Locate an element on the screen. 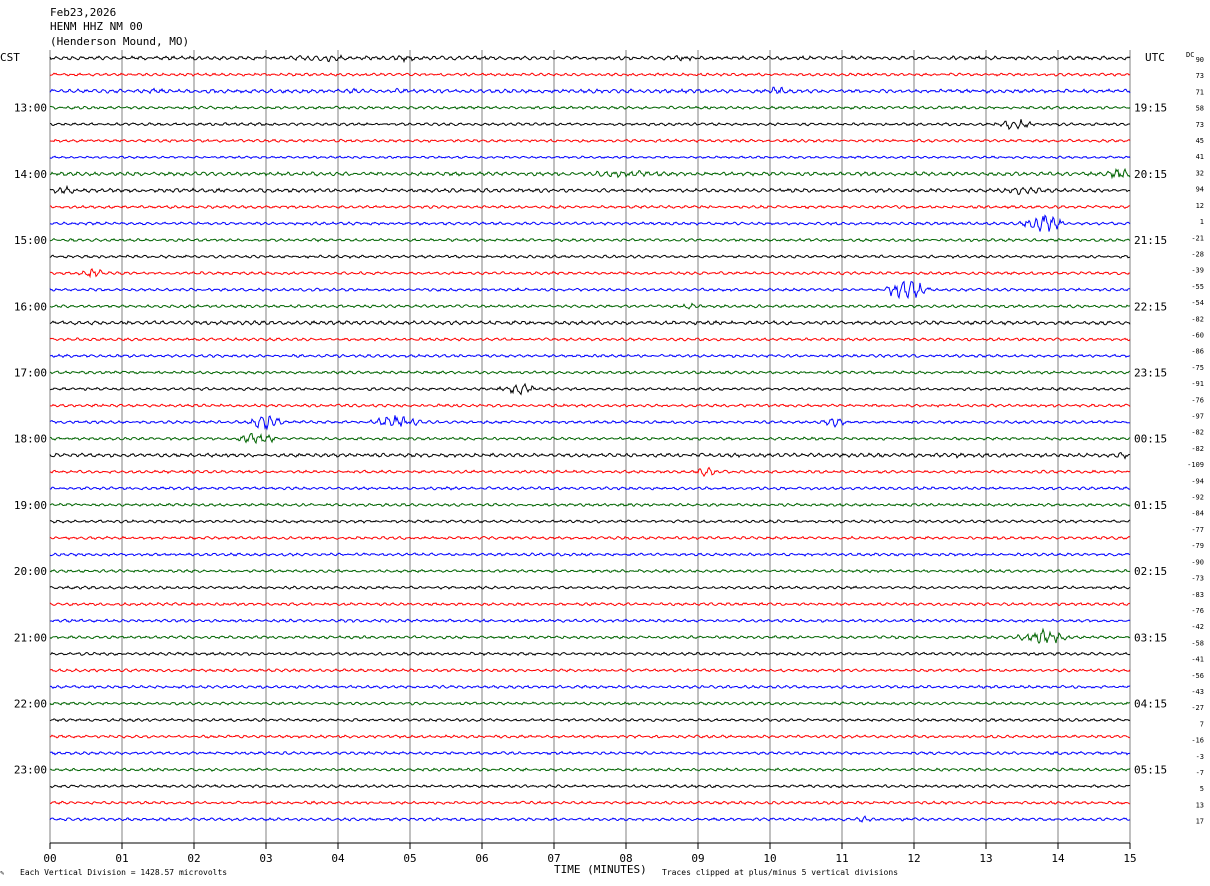 The height and width of the screenshot is (886, 1210). cst-hour-label: 13:00 is located at coordinates (30, 108).